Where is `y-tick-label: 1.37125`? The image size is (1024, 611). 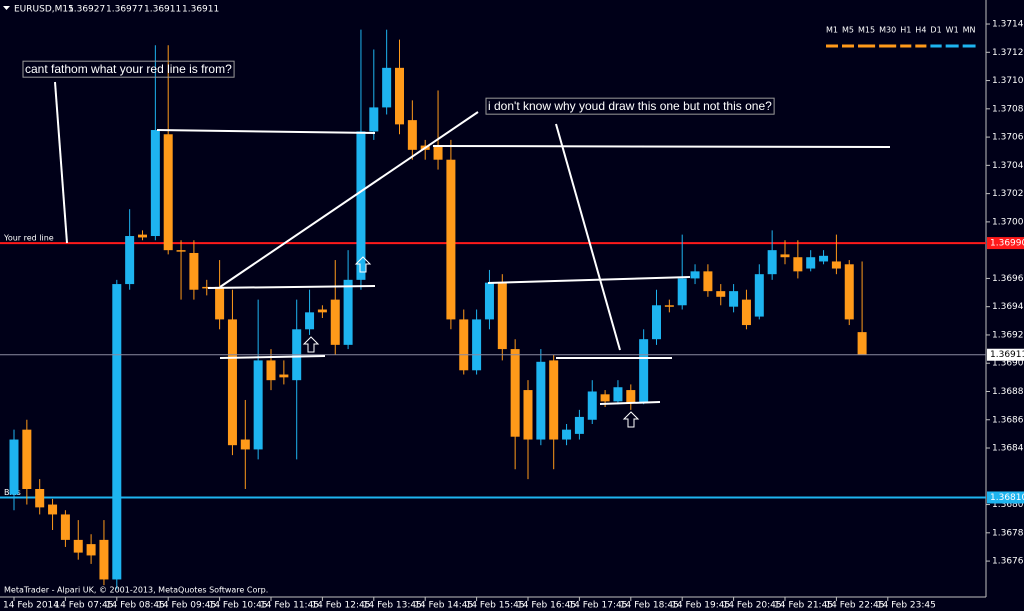
y-tick-label: 1.37125 is located at coordinates (1008, 53).